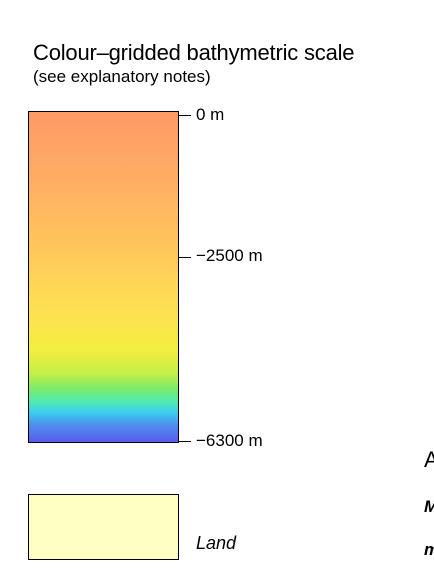 This screenshot has width=434, height=576. Describe the element at coordinates (216, 543) in the screenshot. I see `land-label: Land` at that location.